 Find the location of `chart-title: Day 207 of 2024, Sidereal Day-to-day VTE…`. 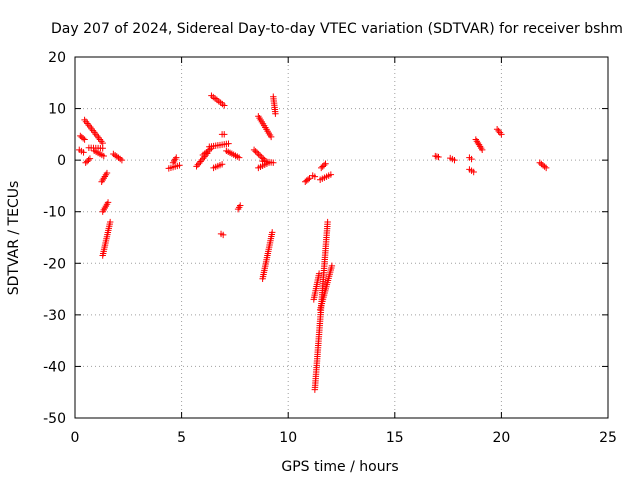

chart-title: Day 207 of 2024, Sidereal Day-to-day VTE… is located at coordinates (337, 29).